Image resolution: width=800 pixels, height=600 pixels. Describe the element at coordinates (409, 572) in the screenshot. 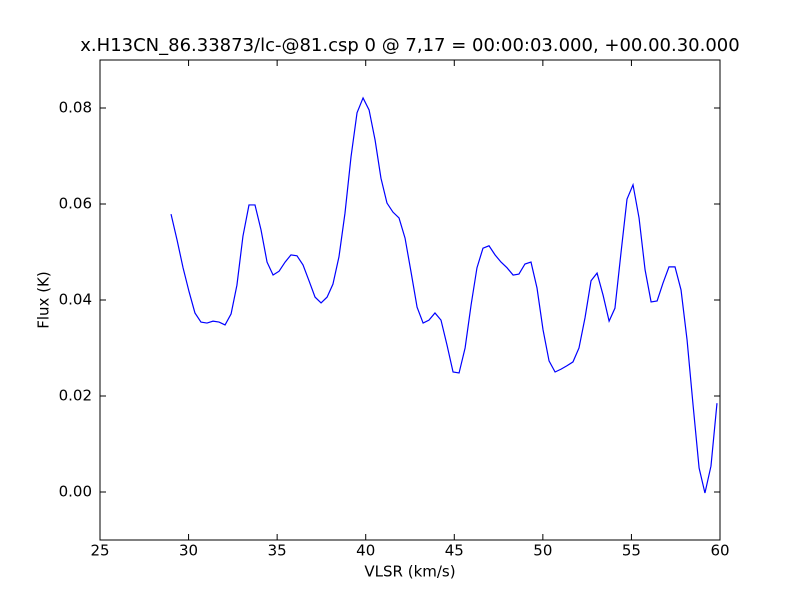

I see `x-axis-label: VLSR (km/s)` at that location.